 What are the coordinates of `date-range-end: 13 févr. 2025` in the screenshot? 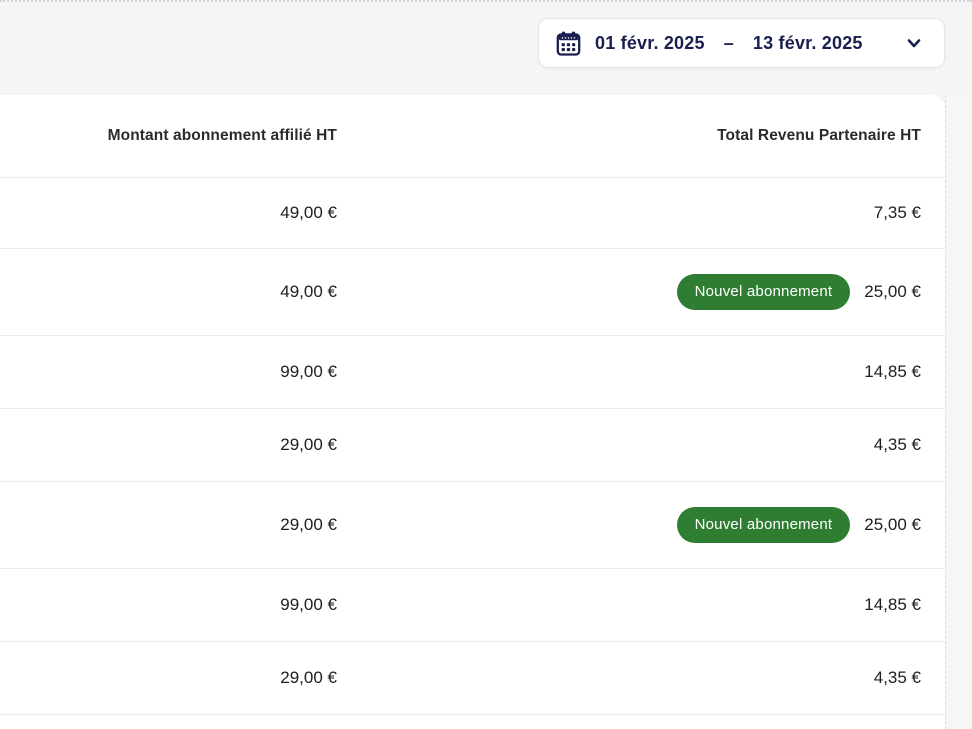 It's located at (807, 42).